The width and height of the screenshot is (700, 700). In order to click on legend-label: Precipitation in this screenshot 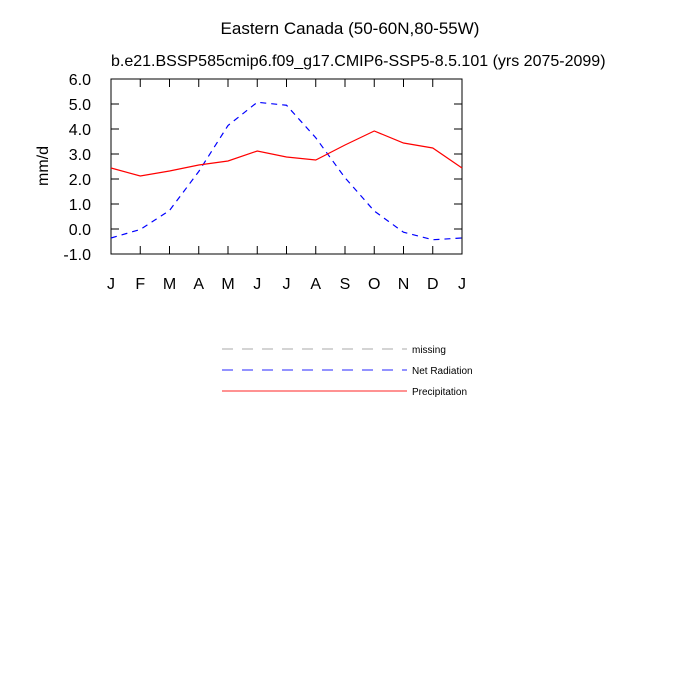, I will do `click(439, 392)`.